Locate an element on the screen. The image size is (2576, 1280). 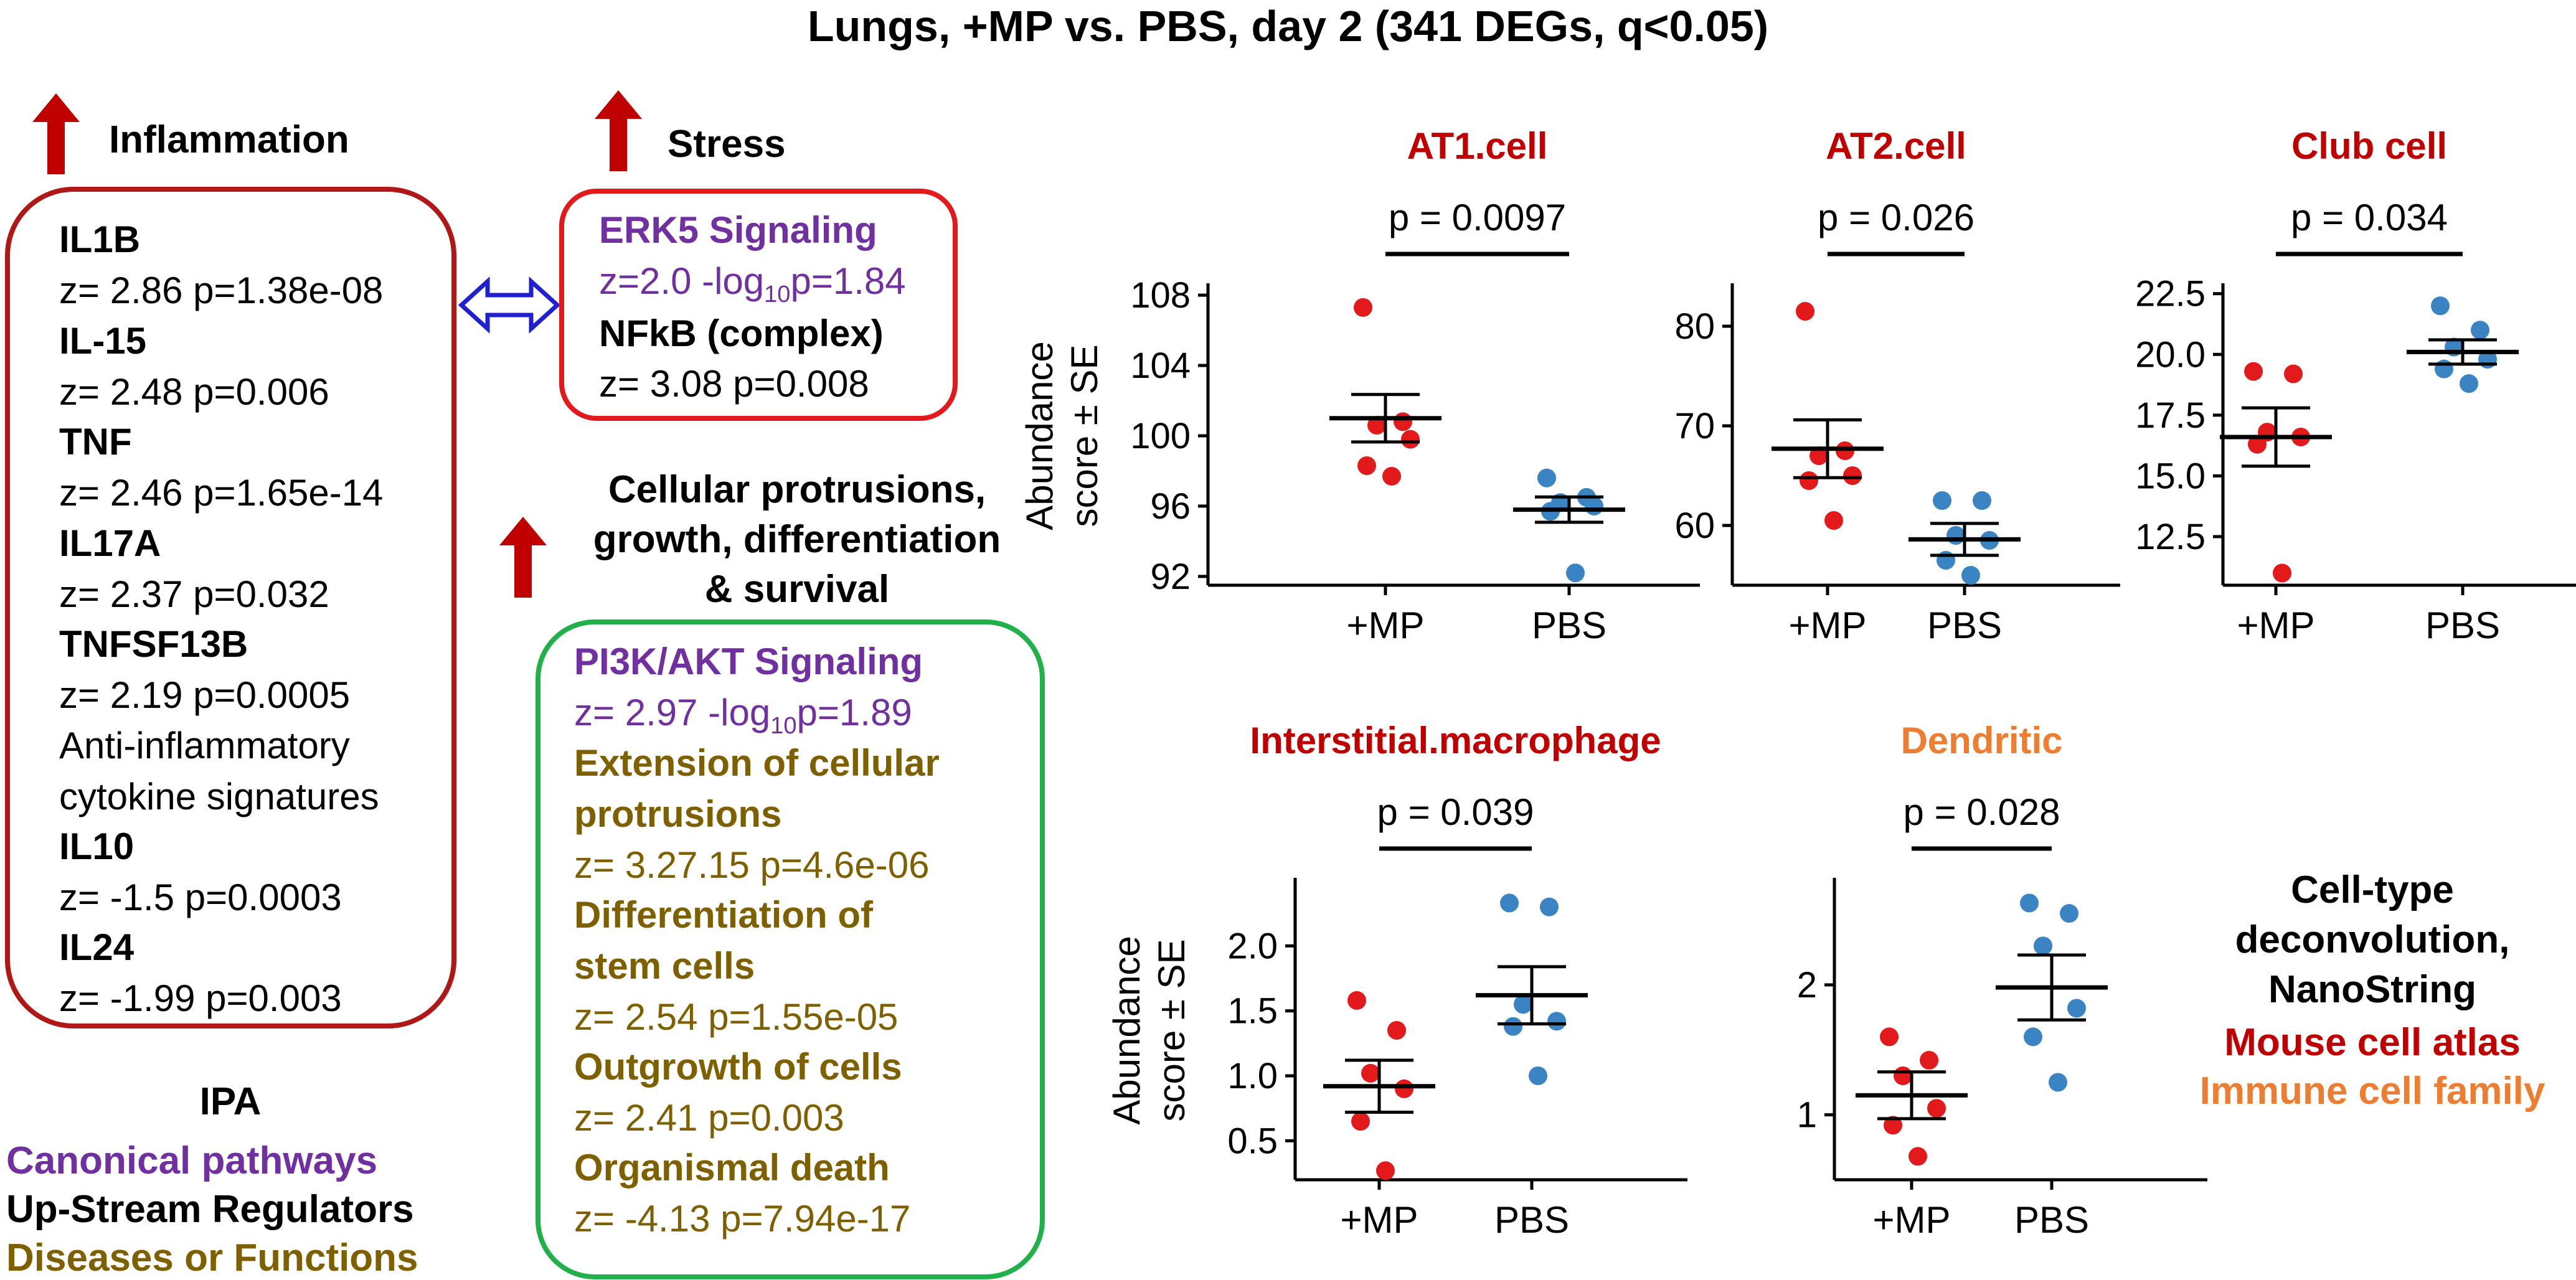
y-tick-label: 100 is located at coordinates (1160, 436).